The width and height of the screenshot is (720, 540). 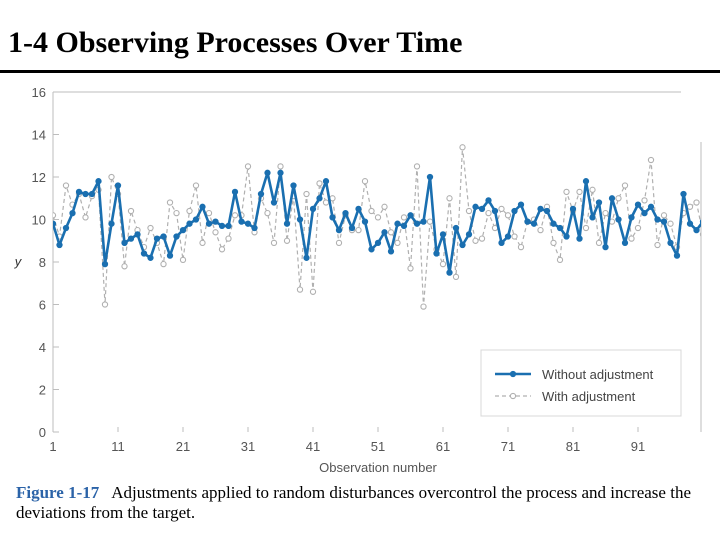 I want to click on x-tick-label: 91, so click(x=638, y=446).